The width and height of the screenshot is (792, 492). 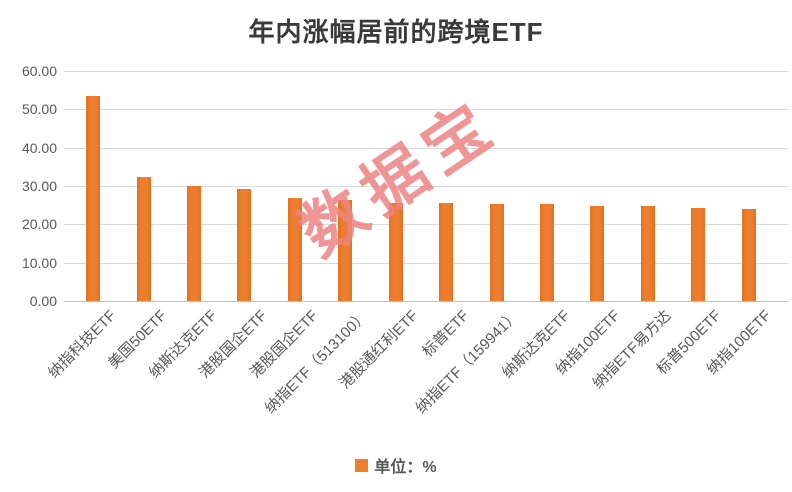 I want to click on y-tick-label: 0.00, so click(x=43, y=301).